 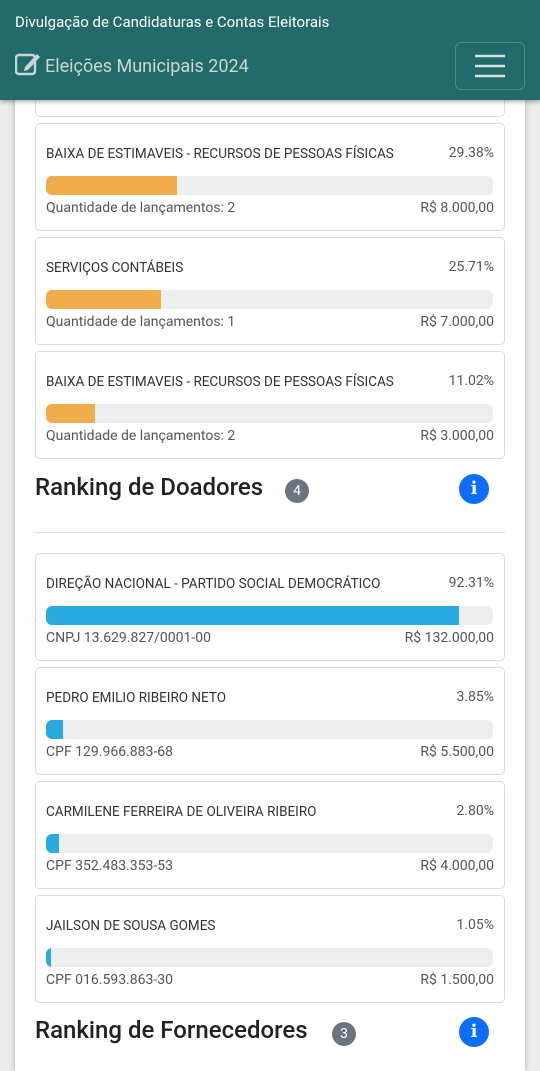 I want to click on item-percent: 25.71%, so click(x=471, y=267).